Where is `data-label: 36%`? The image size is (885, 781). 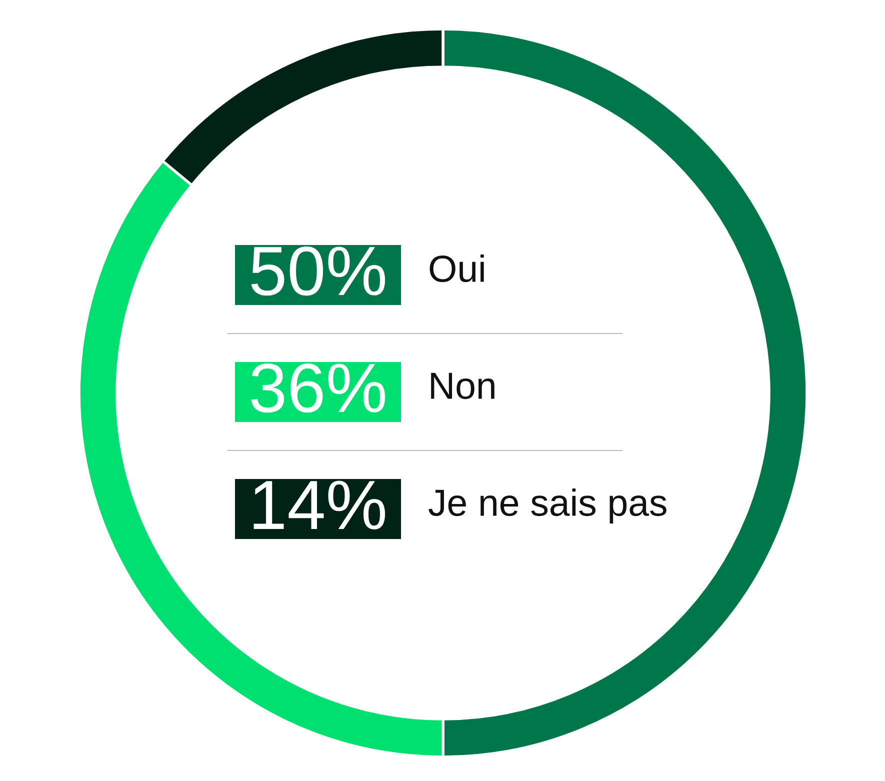 data-label: 36% is located at coordinates (318, 388).